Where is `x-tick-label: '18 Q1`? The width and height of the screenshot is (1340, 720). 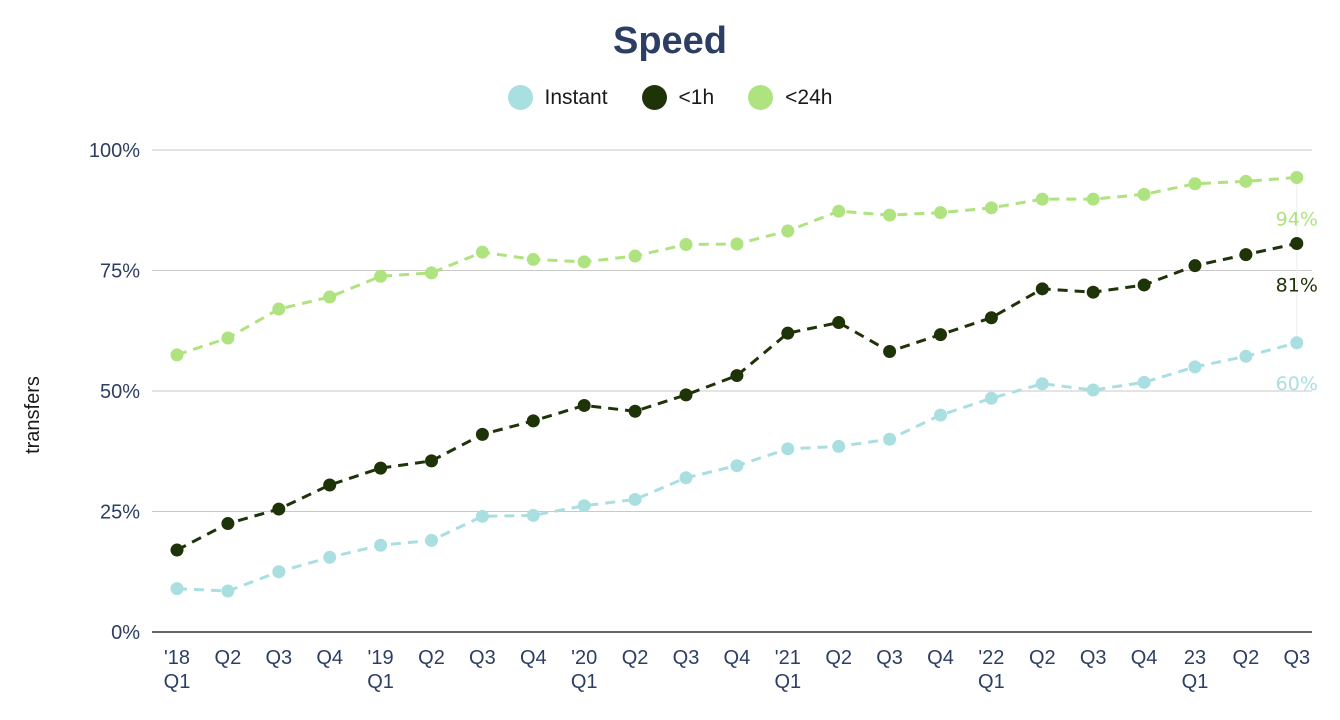
x-tick-label: '18 Q1 is located at coordinates (177, 670).